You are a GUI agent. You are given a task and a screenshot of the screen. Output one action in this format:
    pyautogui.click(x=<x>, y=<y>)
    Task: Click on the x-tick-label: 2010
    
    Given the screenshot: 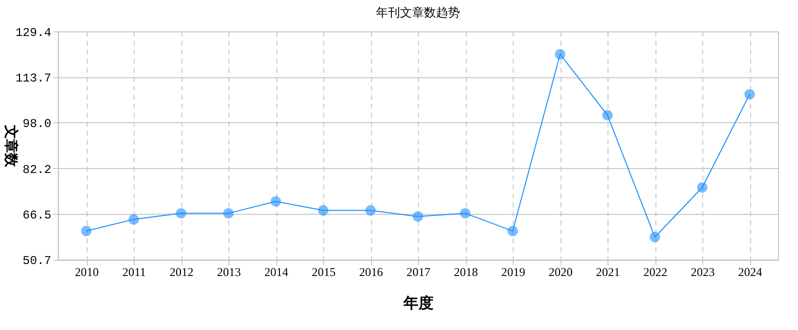 What is the action you would take?
    pyautogui.click(x=86, y=272)
    